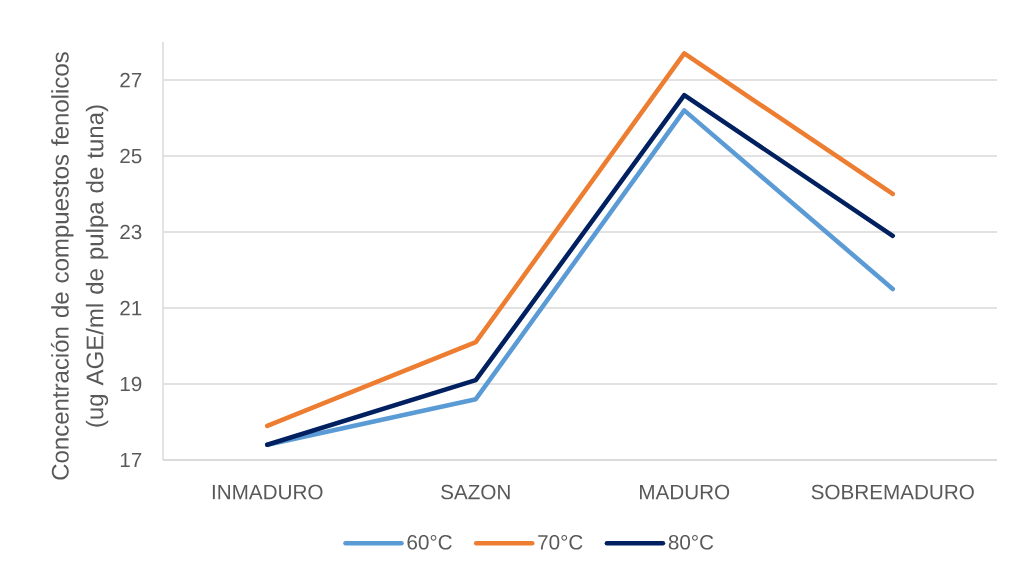 The width and height of the screenshot is (1012, 573). Describe the element at coordinates (560, 542) in the screenshot. I see `legend-label: 70°C` at that location.